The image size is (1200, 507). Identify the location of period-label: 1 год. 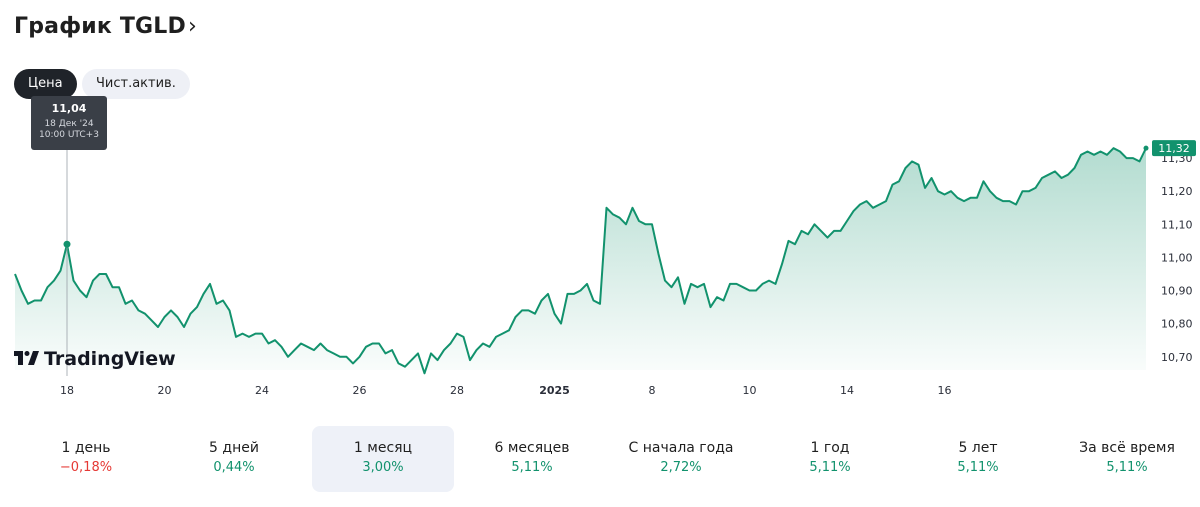
(830, 448).